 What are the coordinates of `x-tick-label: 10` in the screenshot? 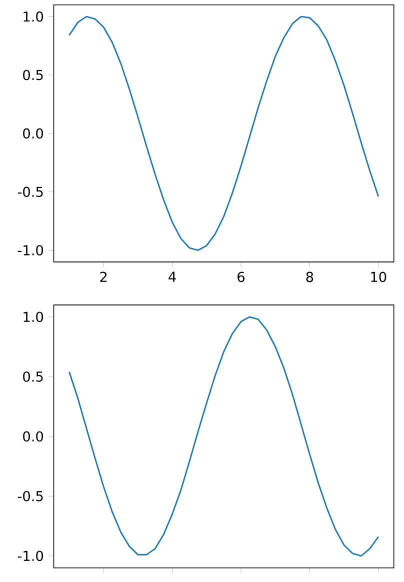 It's located at (378, 277).